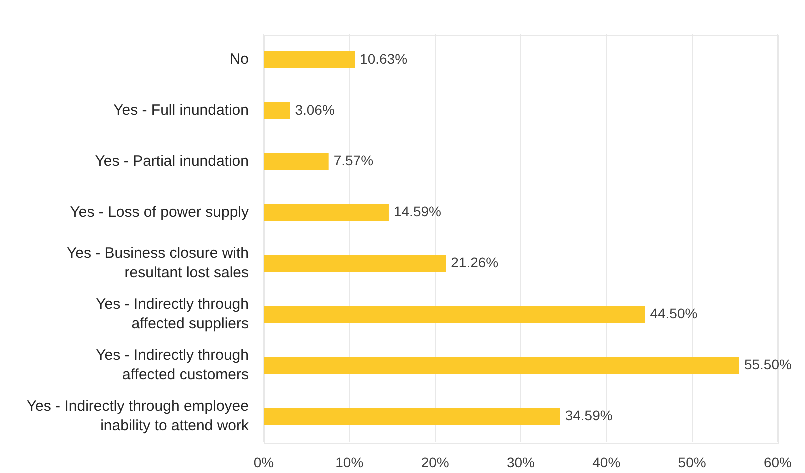 Image resolution: width=805 pixels, height=473 pixels. Describe the element at coordinates (157, 263) in the screenshot. I see `y-tick-label: Yes - Business closure with resultant lost sales` at that location.